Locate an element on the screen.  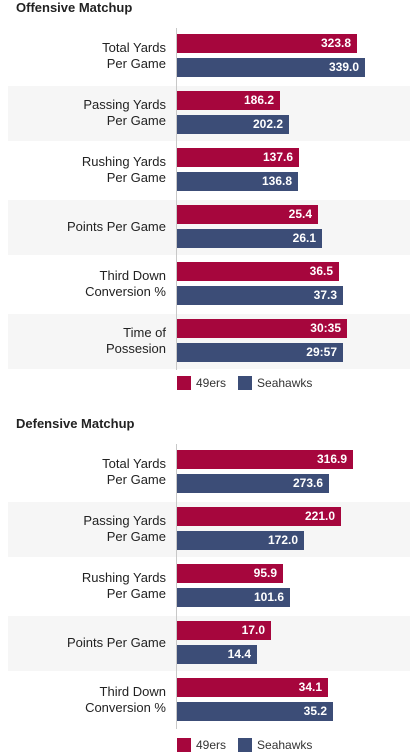
bar-team-b: 273.6 is located at coordinates (253, 483).